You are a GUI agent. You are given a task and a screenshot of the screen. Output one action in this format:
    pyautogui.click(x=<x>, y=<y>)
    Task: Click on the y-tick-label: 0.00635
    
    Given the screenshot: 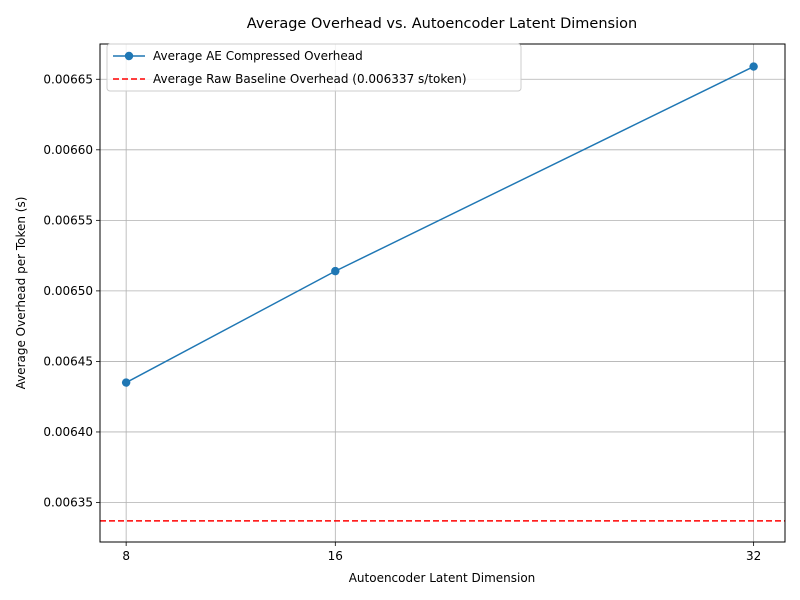 What is the action you would take?
    pyautogui.click(x=68, y=502)
    